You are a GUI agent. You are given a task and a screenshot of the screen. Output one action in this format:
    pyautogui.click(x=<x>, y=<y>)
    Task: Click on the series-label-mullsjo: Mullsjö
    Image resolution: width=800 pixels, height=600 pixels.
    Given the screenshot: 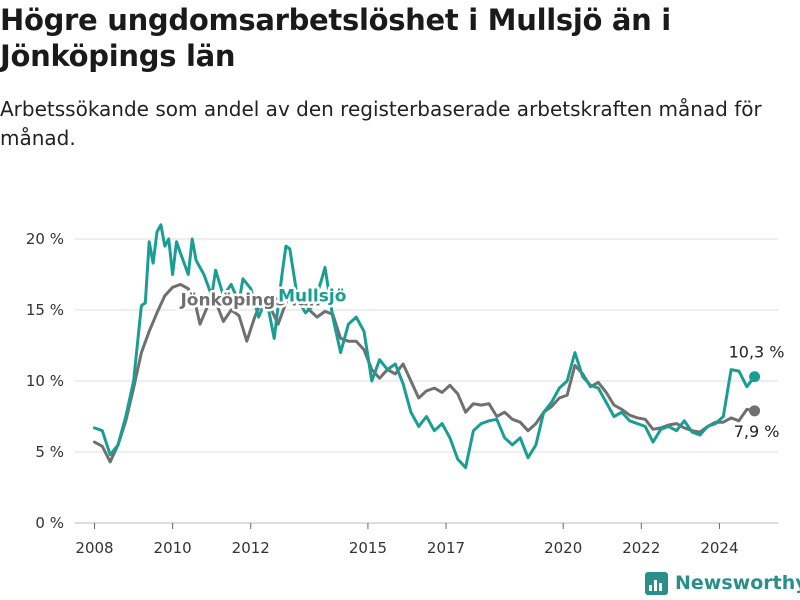 What is the action you would take?
    pyautogui.click(x=312, y=296)
    